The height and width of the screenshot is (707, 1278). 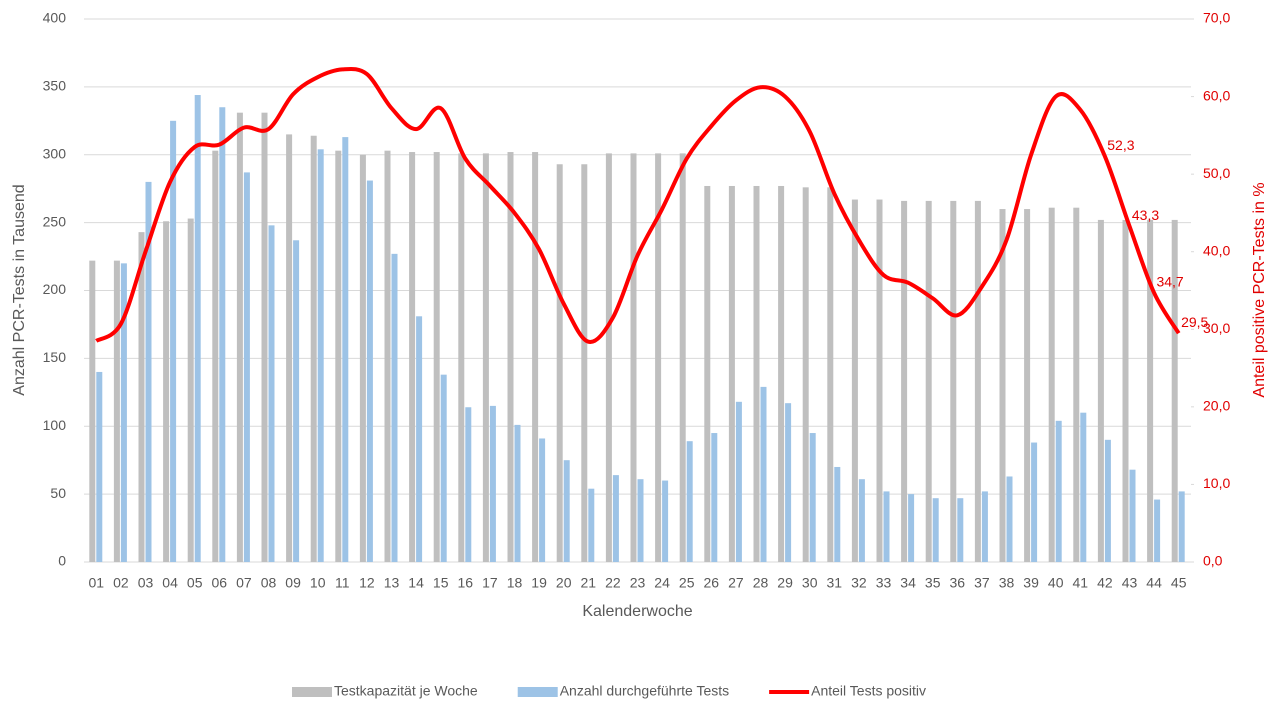 I want to click on x-tick-label: 37, so click(x=982, y=583).